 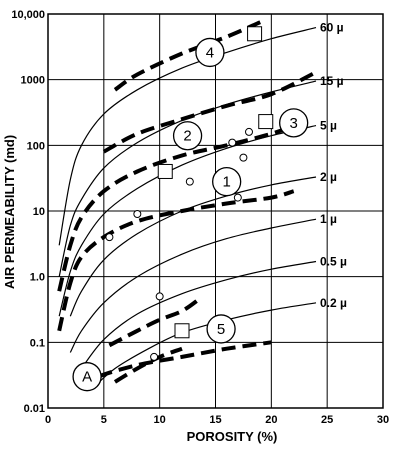 What do you see at coordinates (333, 165) in the screenshot?
I see `curve-labels: 60 µ 15 µ 5 µ 2 µ 1 µ 0.5 µ 0.2 µ` at bounding box center [333, 165].